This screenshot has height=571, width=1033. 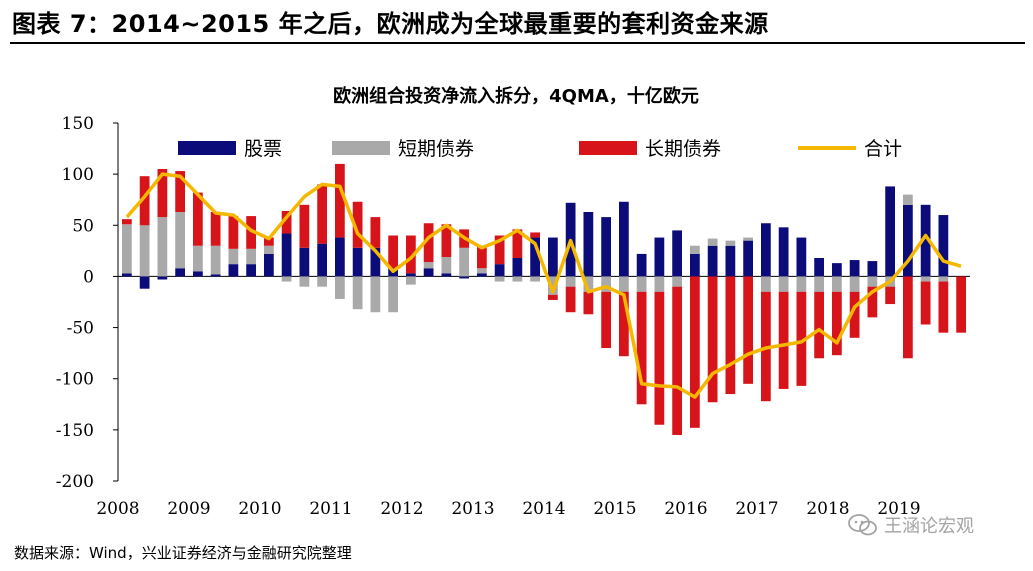 What do you see at coordinates (330, 509) in the screenshot?
I see `x-tick-label: 2011` at bounding box center [330, 509].